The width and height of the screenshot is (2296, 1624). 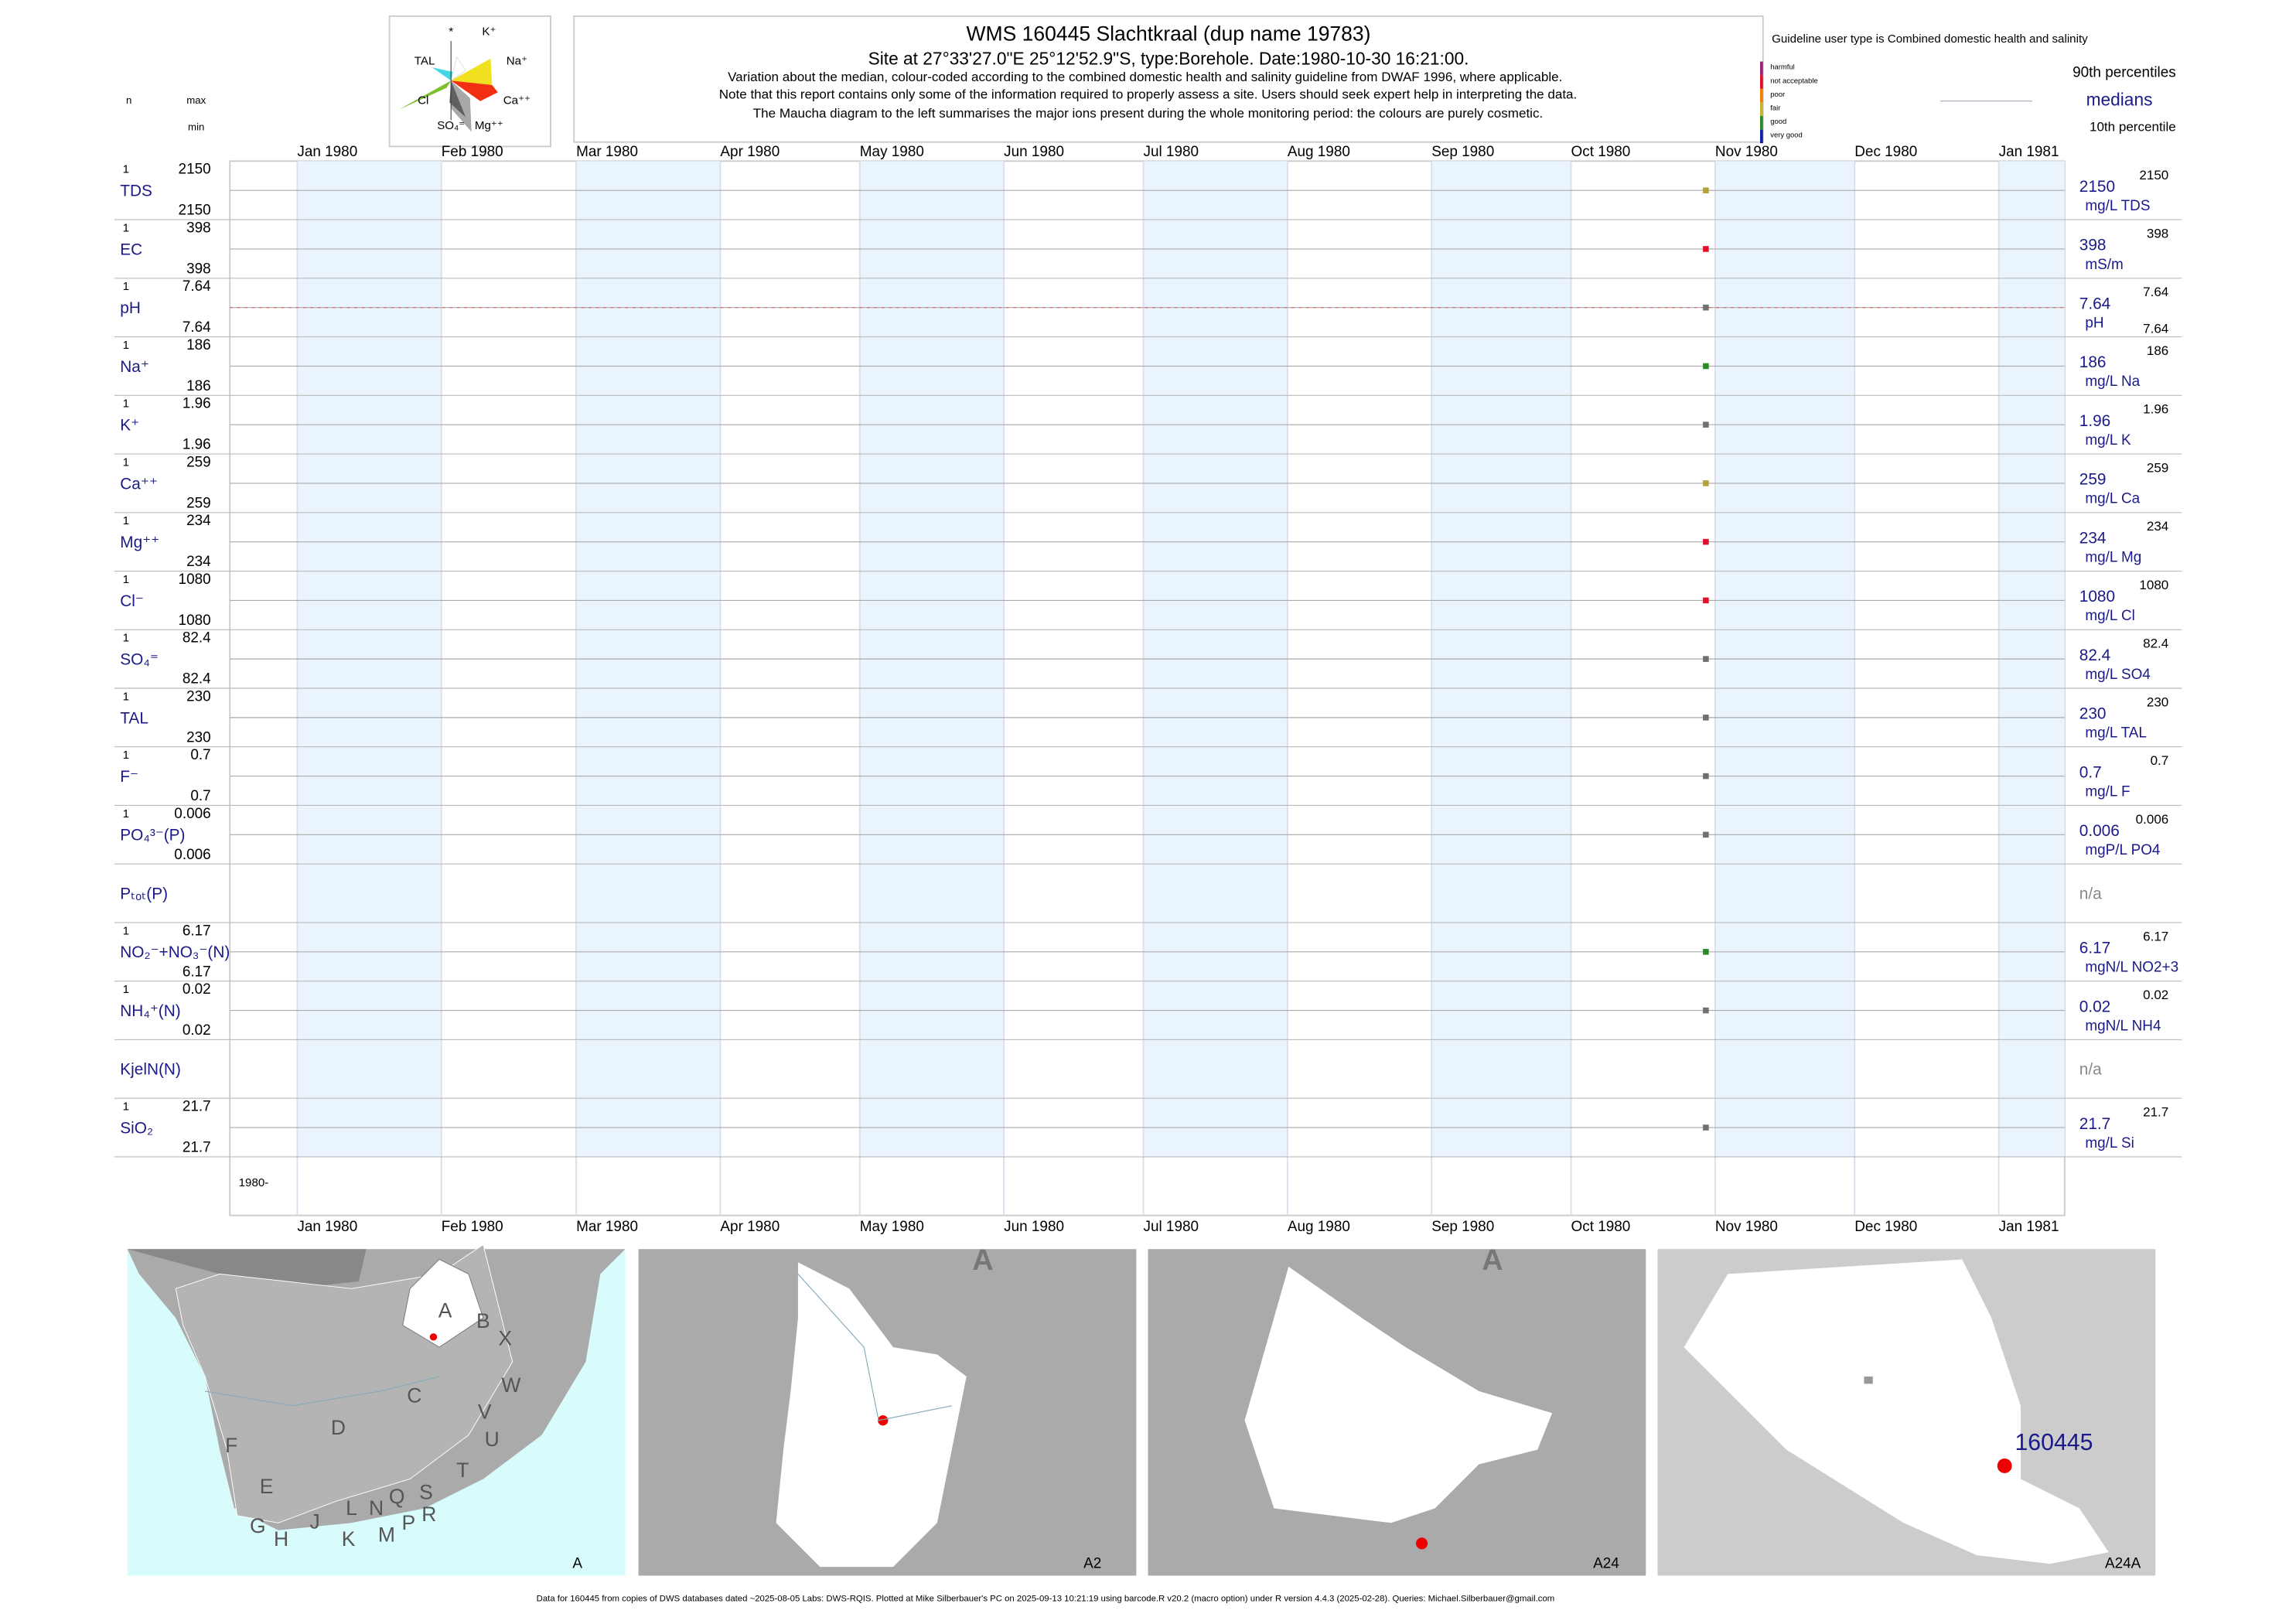 I want to click on row-p90: 398, so click(x=2157, y=234).